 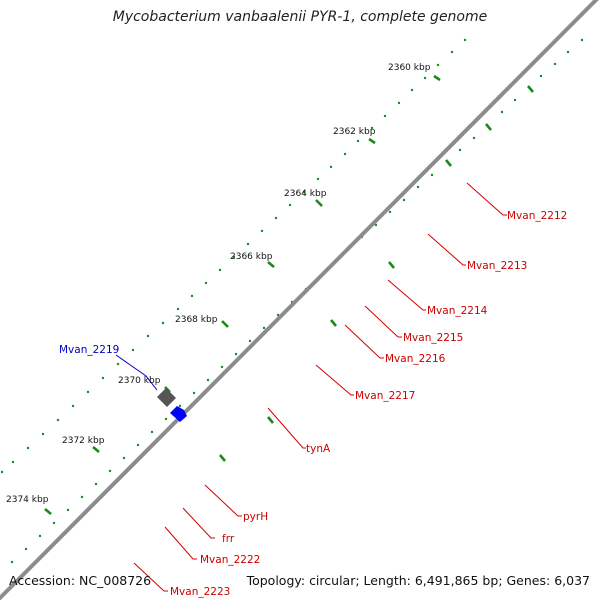 I want to click on gene-label-mvan-2216: Mvan_2216, so click(x=415, y=359).